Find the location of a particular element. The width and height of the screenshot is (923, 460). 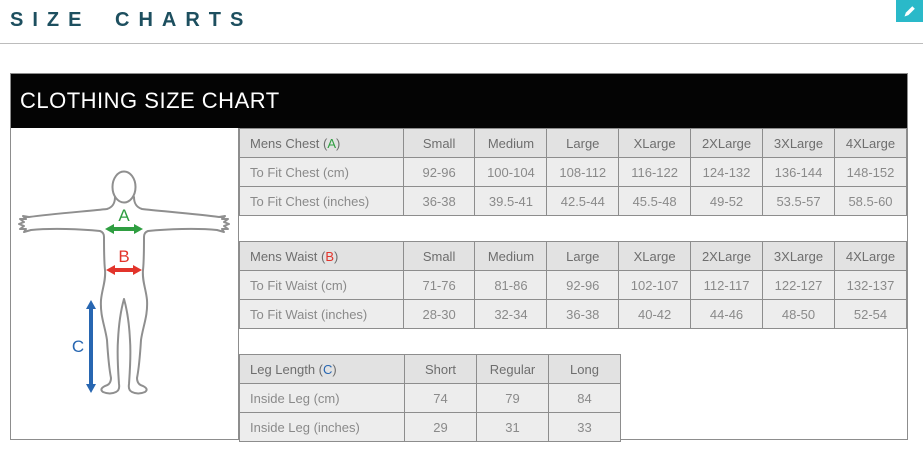

table-name-text: Mens Chest ( is located at coordinates (289, 143).